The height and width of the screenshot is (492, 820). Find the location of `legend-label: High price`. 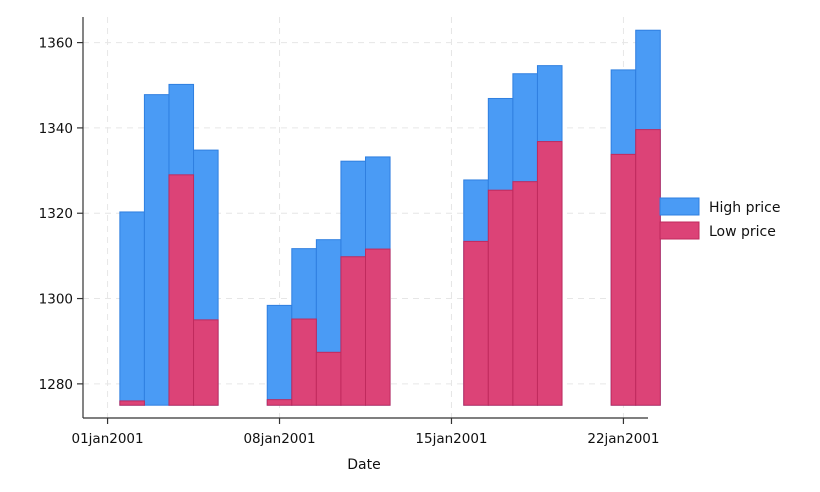

legend-label: High price is located at coordinates (744, 208).